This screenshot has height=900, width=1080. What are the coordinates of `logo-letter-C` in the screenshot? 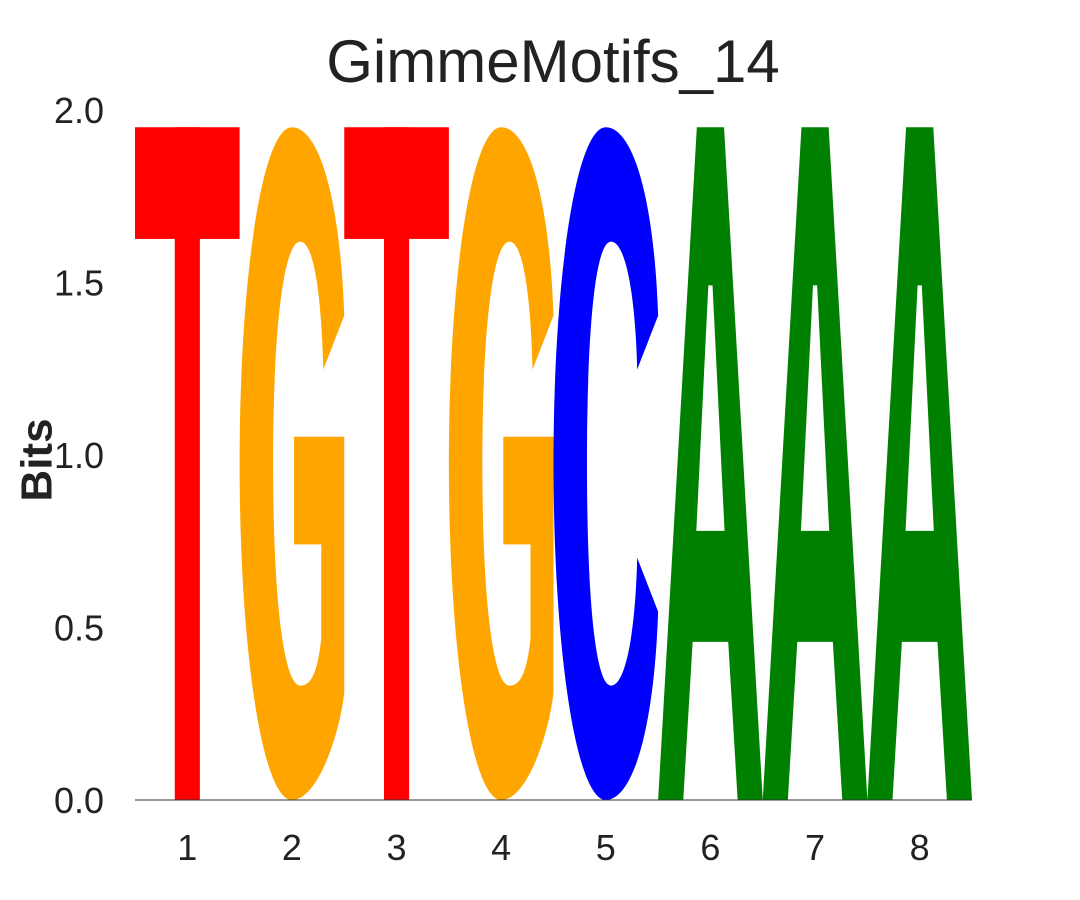 It's located at (606, 463).